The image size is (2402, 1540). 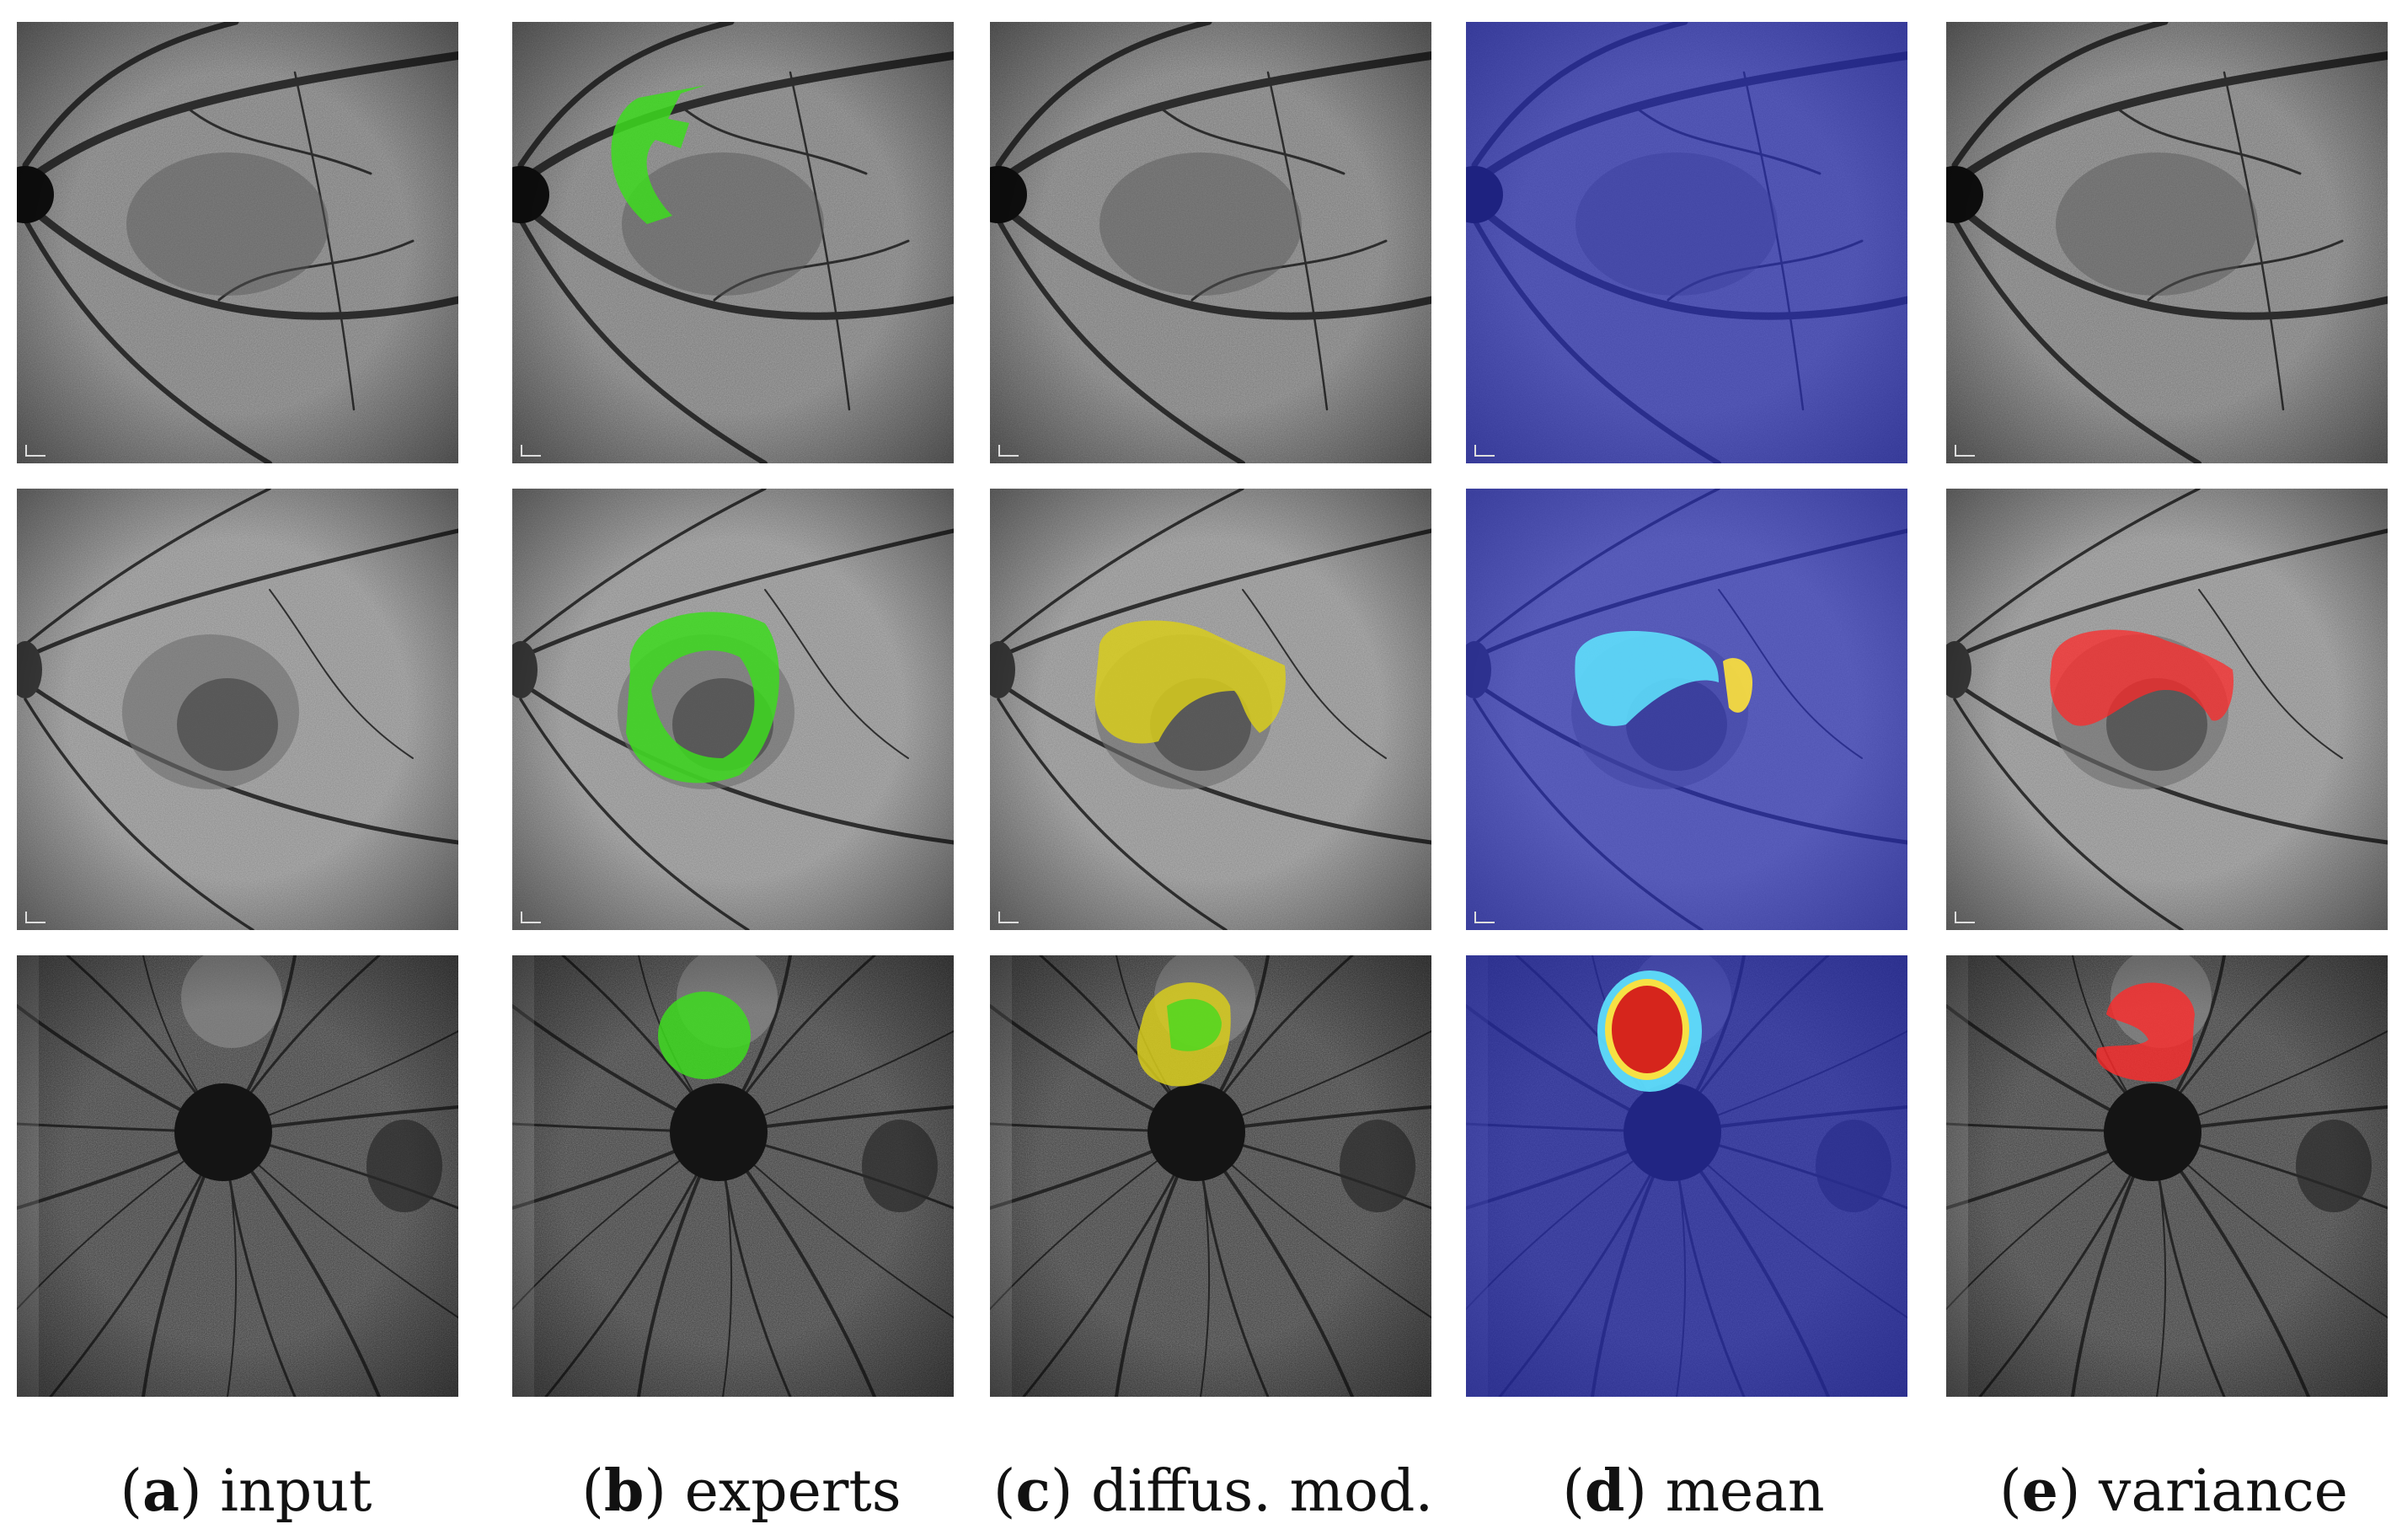 I want to click on caption-c-letter: c, so click(x=1033, y=1491).